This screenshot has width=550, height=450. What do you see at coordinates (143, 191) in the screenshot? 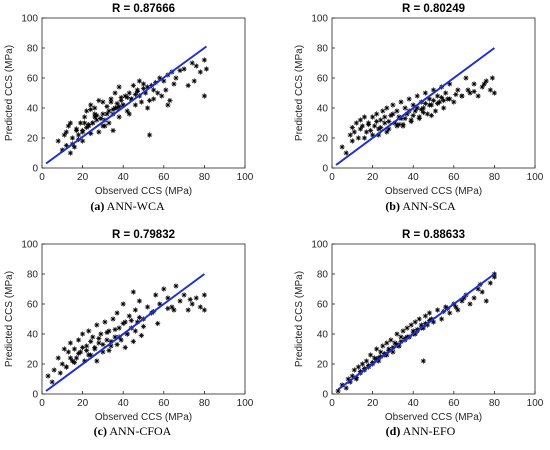
I see `x-axis-label-a: Observed CCS (MPa)` at bounding box center [143, 191].